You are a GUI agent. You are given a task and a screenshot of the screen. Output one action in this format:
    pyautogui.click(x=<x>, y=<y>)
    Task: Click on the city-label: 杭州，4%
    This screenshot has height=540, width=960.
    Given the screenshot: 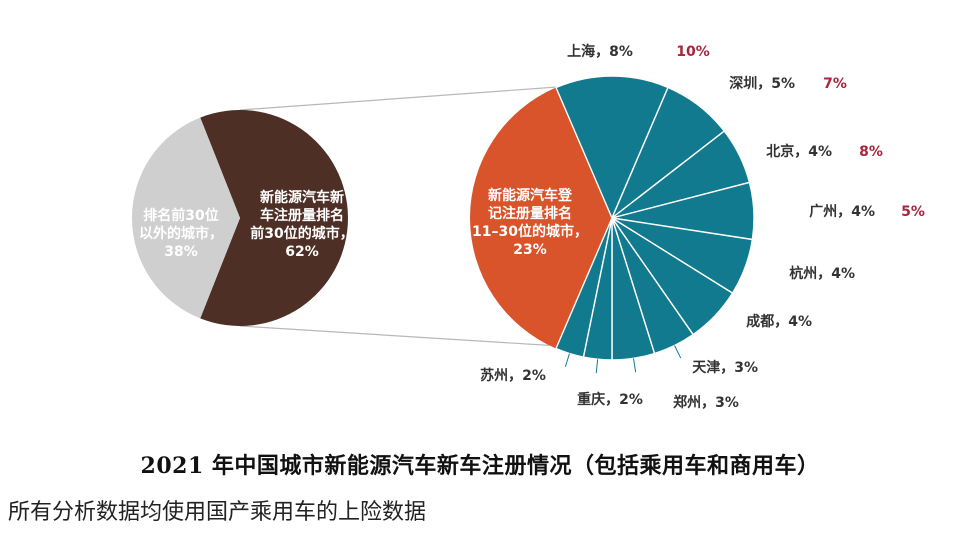 What is the action you would take?
    pyautogui.click(x=822, y=273)
    